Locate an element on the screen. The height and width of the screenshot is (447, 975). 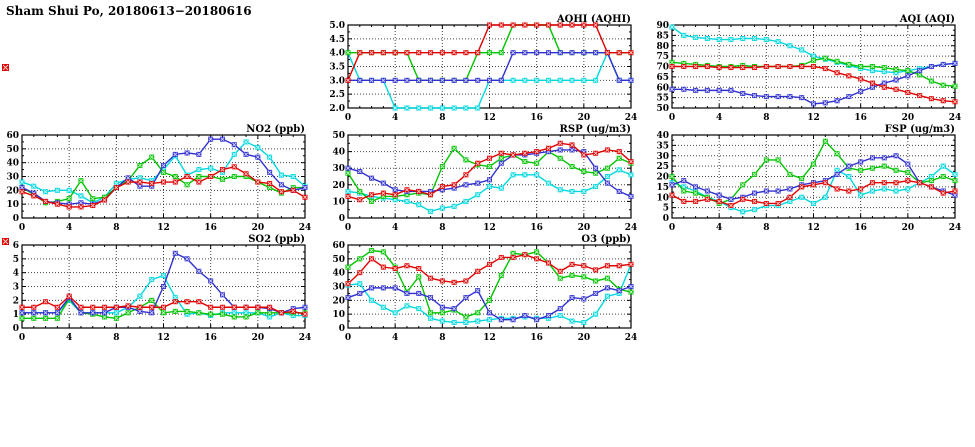
chart-aqhi-plot: 2.0 2.5 3.0 3.5 4.0 4.5 5.0 0 4 8 12 16 20 24 is located at coordinates (483, 72).